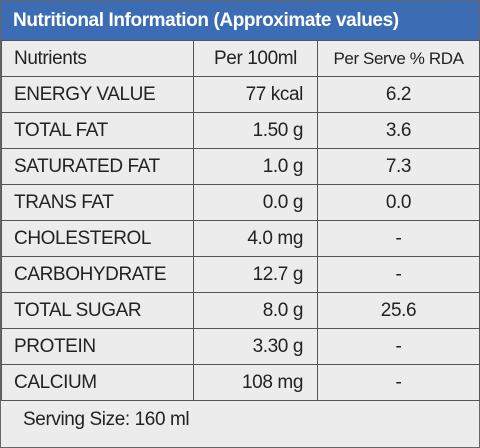 This screenshot has height=448, width=480. Describe the element at coordinates (97, 94) in the screenshot. I see `nutrient-name: ENERGY VALUE` at that location.